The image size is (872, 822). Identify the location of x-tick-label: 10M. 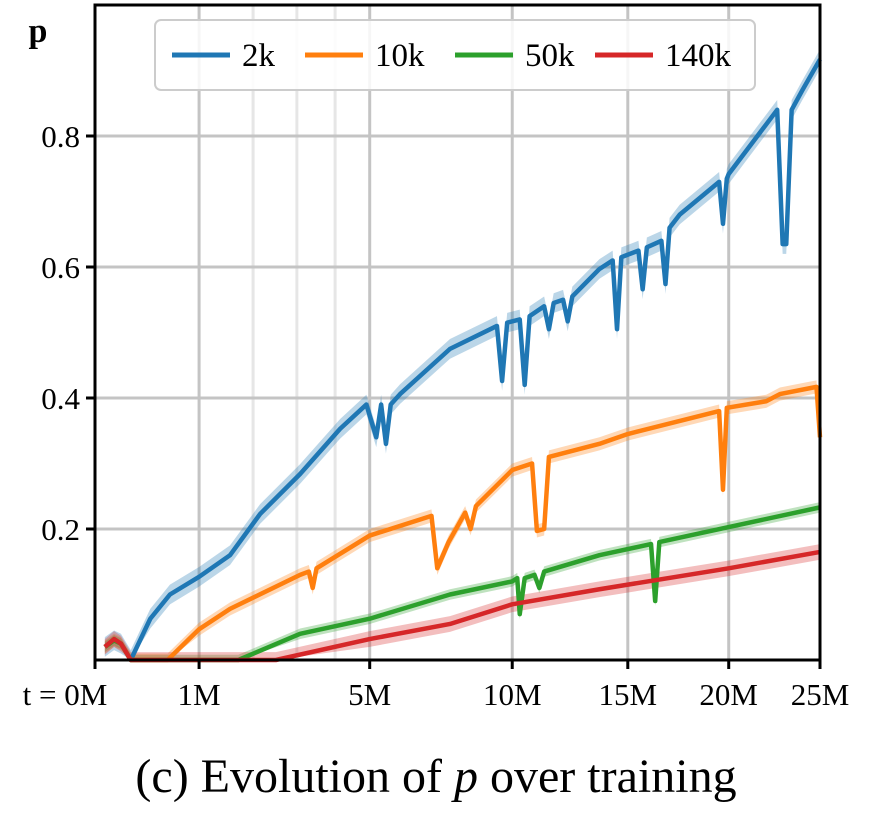
(512, 694).